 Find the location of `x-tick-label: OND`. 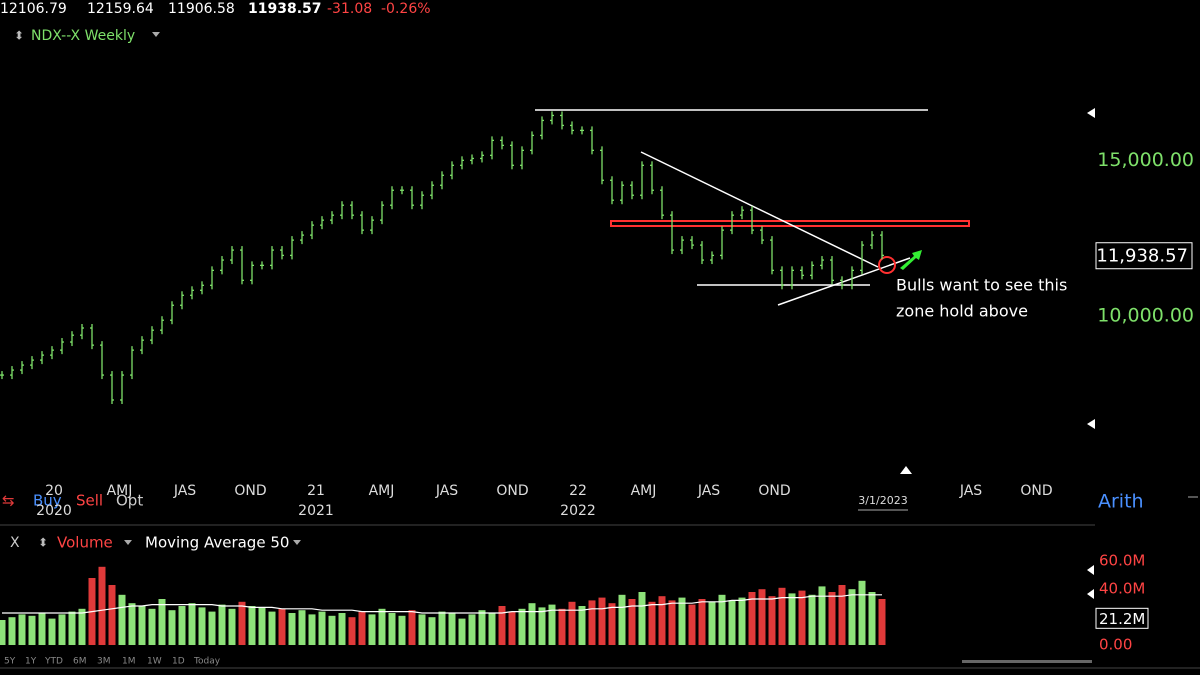

x-tick-label: OND is located at coordinates (1036, 491).